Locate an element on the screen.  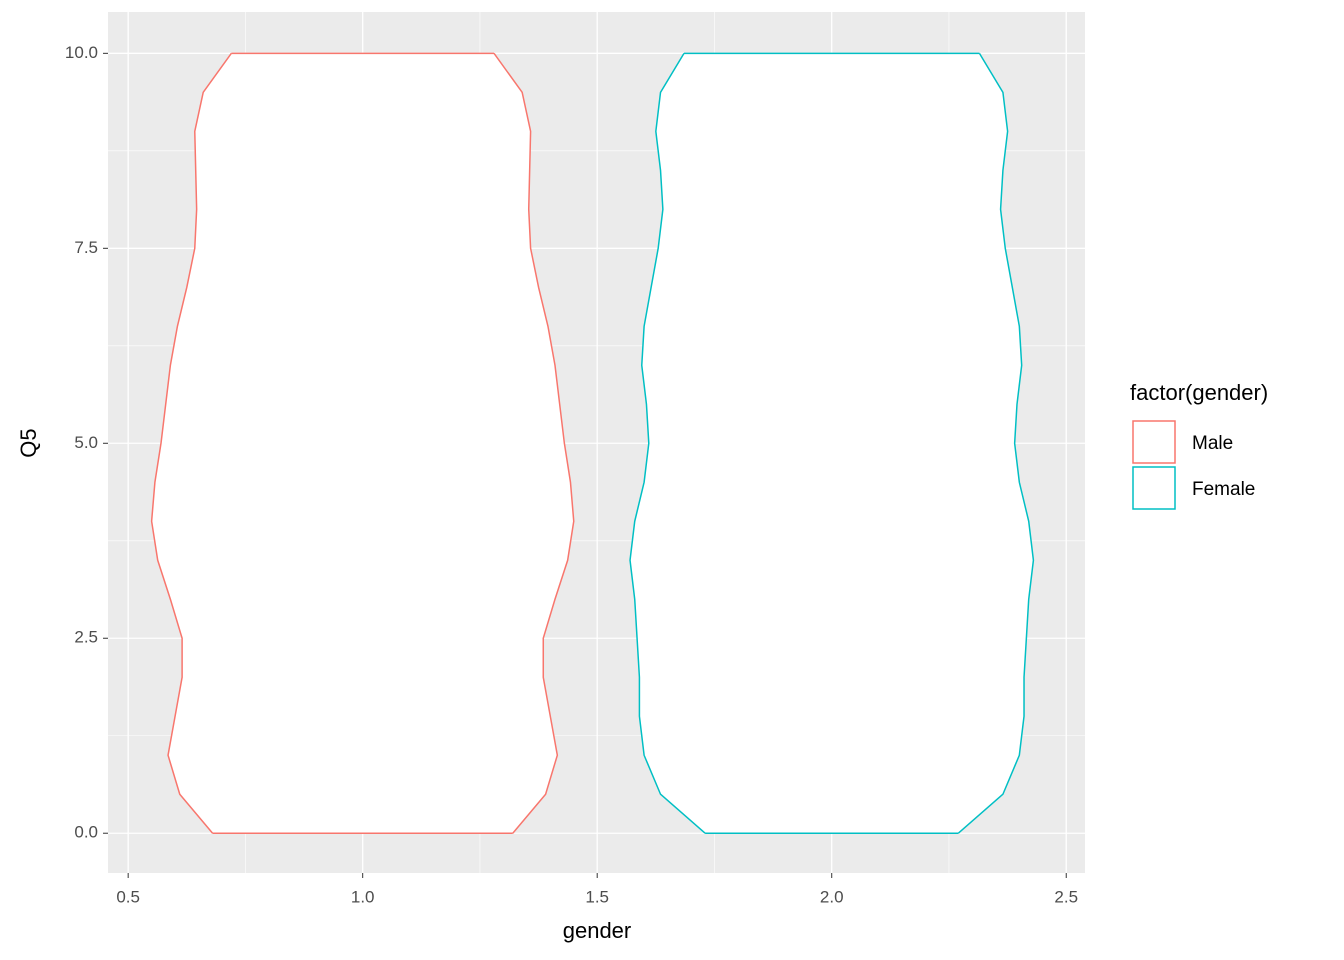
legend-label: Male is located at coordinates (1212, 443).